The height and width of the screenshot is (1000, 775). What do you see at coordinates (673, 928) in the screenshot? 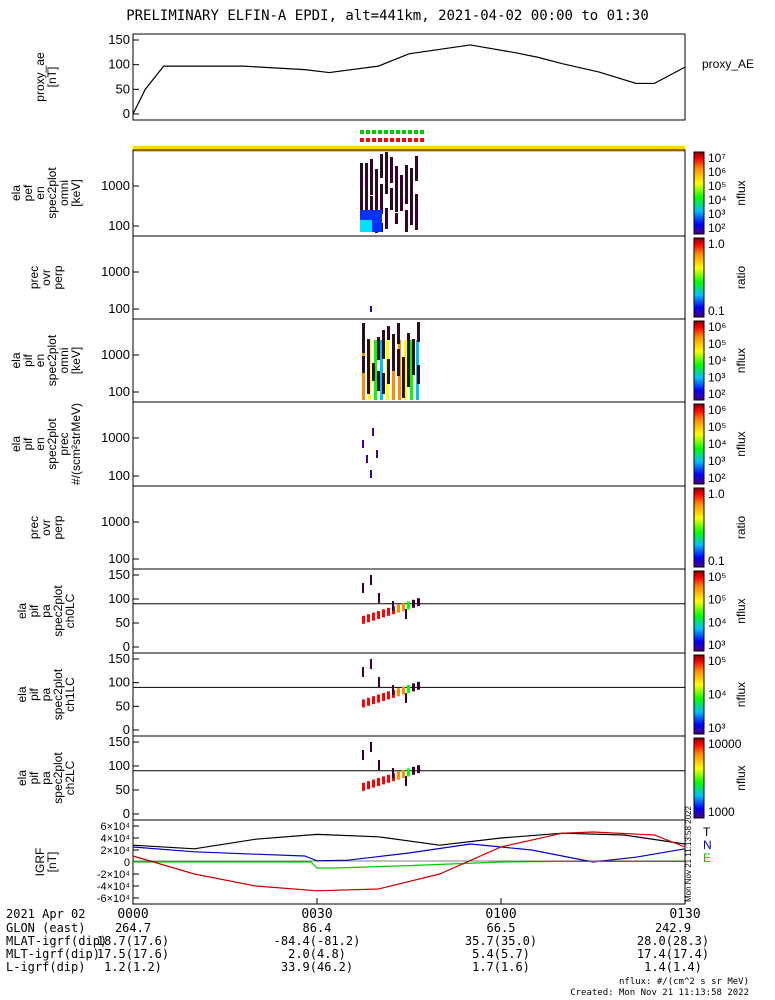
I see `ephemeris-value: 242.9` at bounding box center [673, 928].